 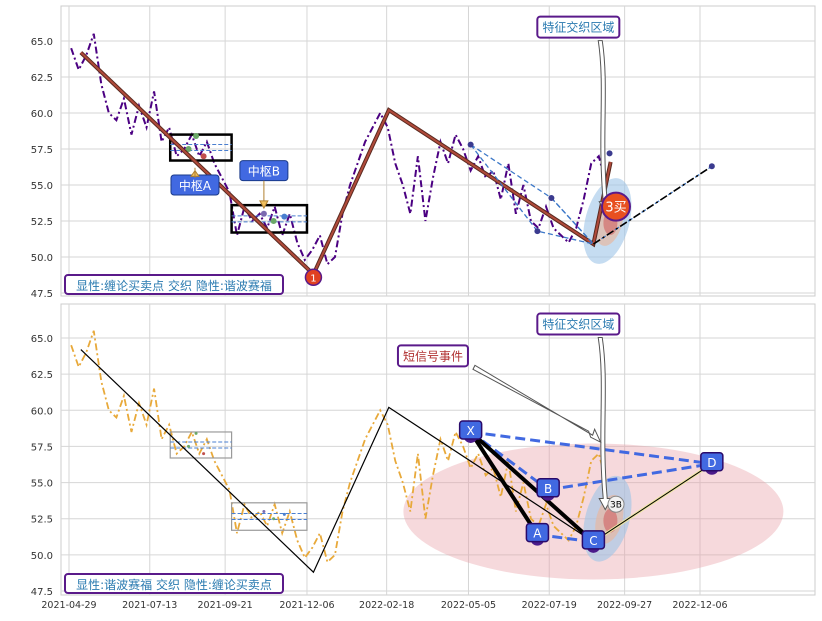 I want to click on pattern-label-x: X, so click(x=470, y=430).